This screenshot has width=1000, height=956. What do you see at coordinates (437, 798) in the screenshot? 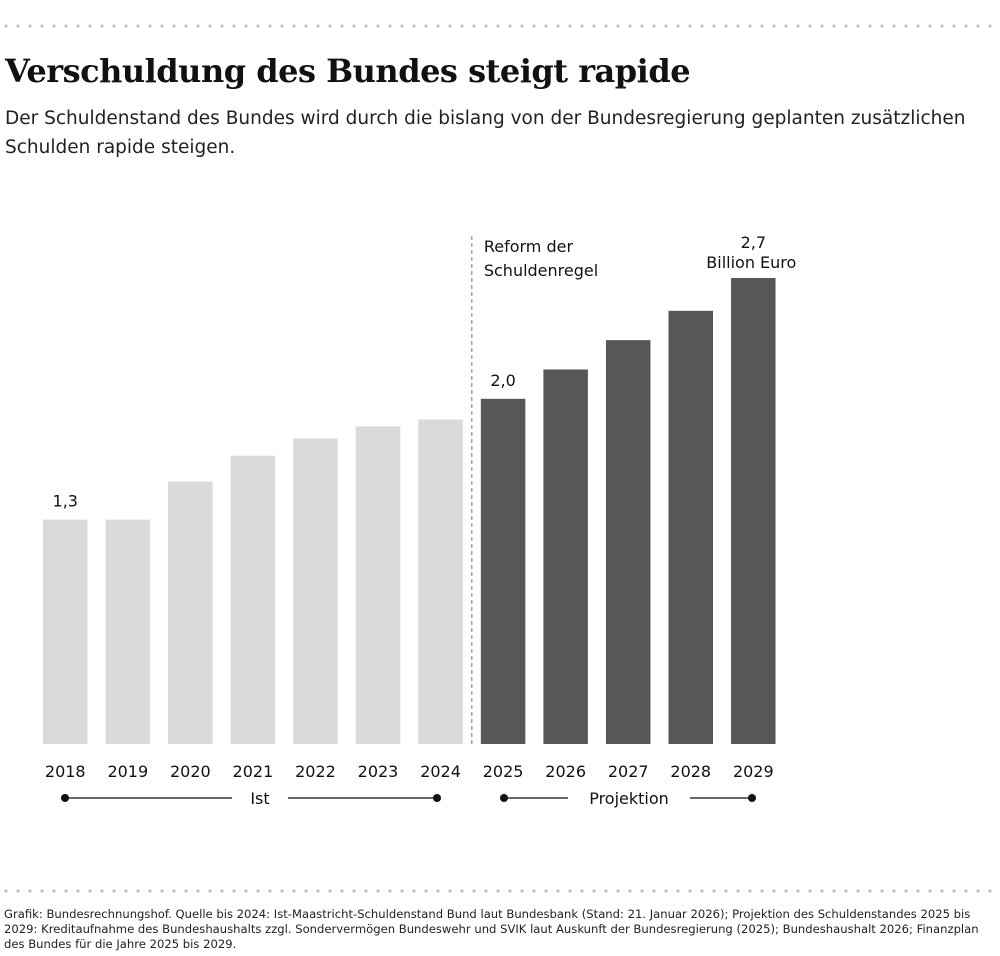
I see `timeline-ist-end-dot` at bounding box center [437, 798].